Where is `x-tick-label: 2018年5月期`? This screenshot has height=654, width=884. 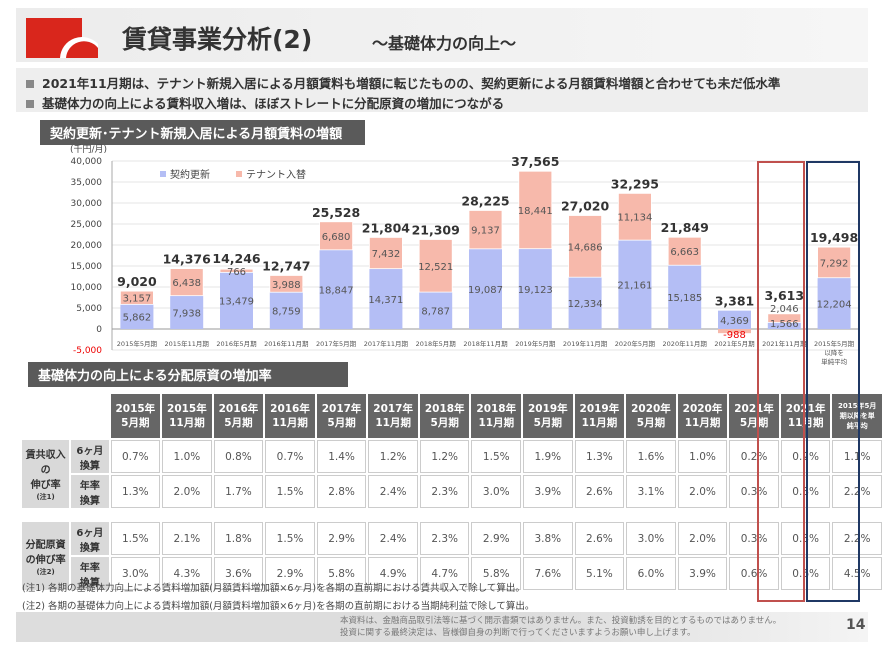 x-tick-label: 2018年5月期 is located at coordinates (436, 343).